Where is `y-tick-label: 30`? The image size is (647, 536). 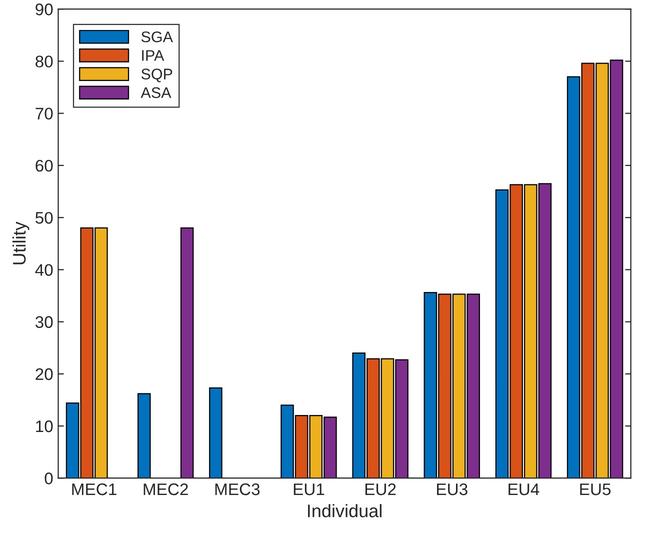
y-tick-label: 30 is located at coordinates (44, 322).